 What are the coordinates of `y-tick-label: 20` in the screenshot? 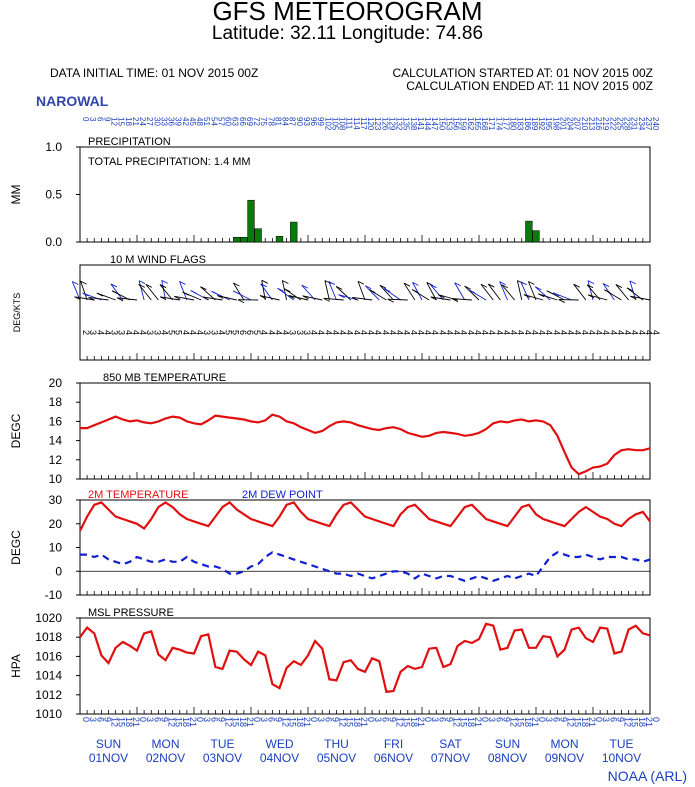 It's located at (56, 383).